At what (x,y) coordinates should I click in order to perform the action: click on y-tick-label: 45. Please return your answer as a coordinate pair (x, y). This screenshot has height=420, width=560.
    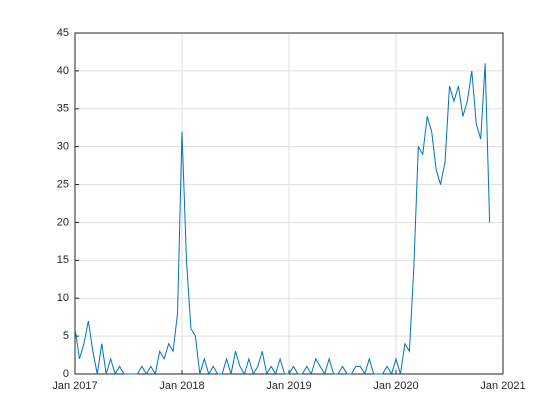
    Looking at the image, I should click on (63, 33).